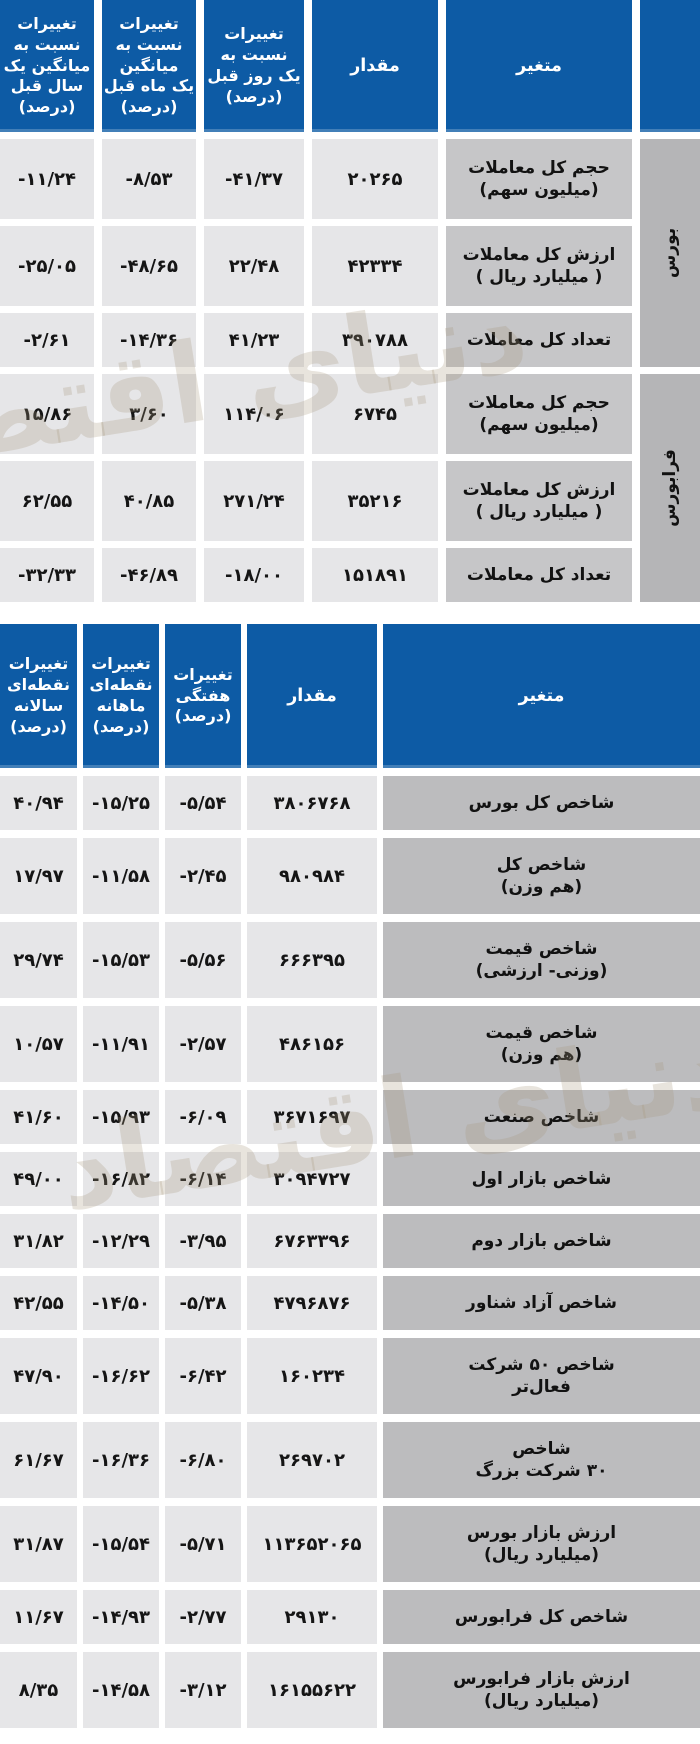 The height and width of the screenshot is (1744, 700). What do you see at coordinates (38, 1544) in the screenshot?
I see `annual-change-cell: ۳۱/۸۷` at bounding box center [38, 1544].